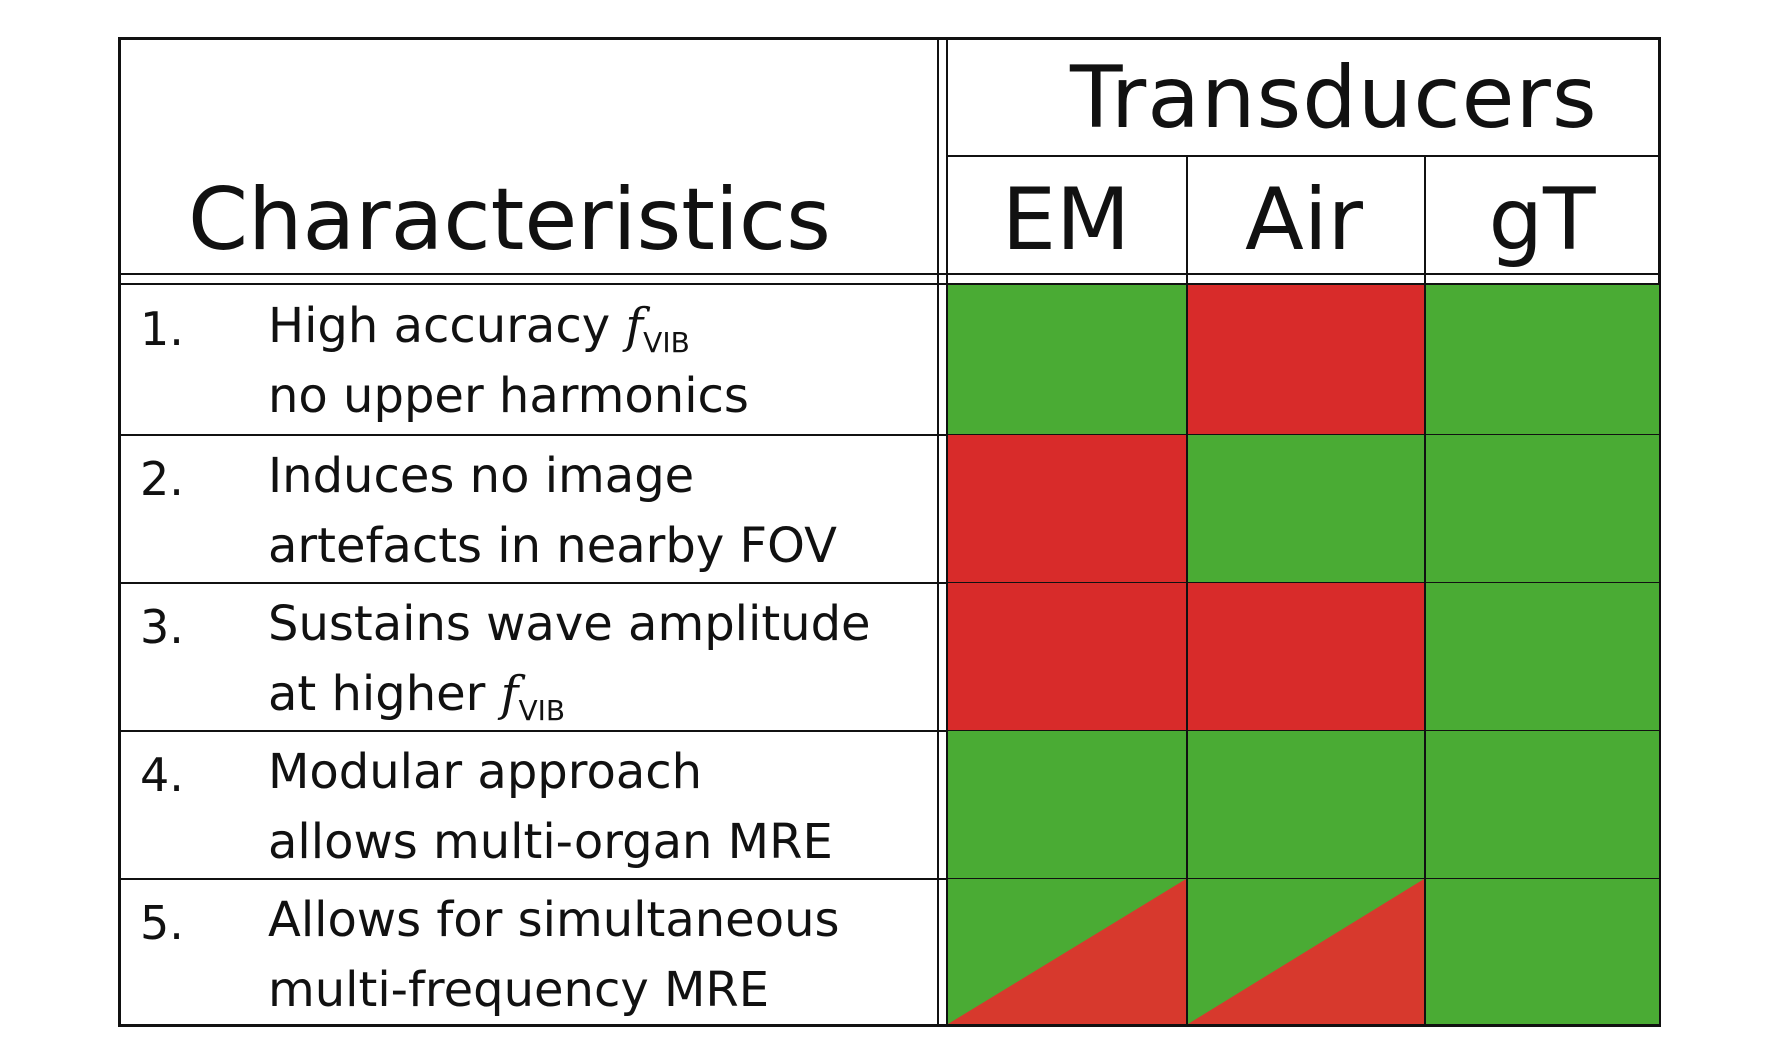 Image resolution: width=1772 pixels, height=1063 pixels. I want to click on row-text-line1: Sustains wave amplitude, so click(569, 624).